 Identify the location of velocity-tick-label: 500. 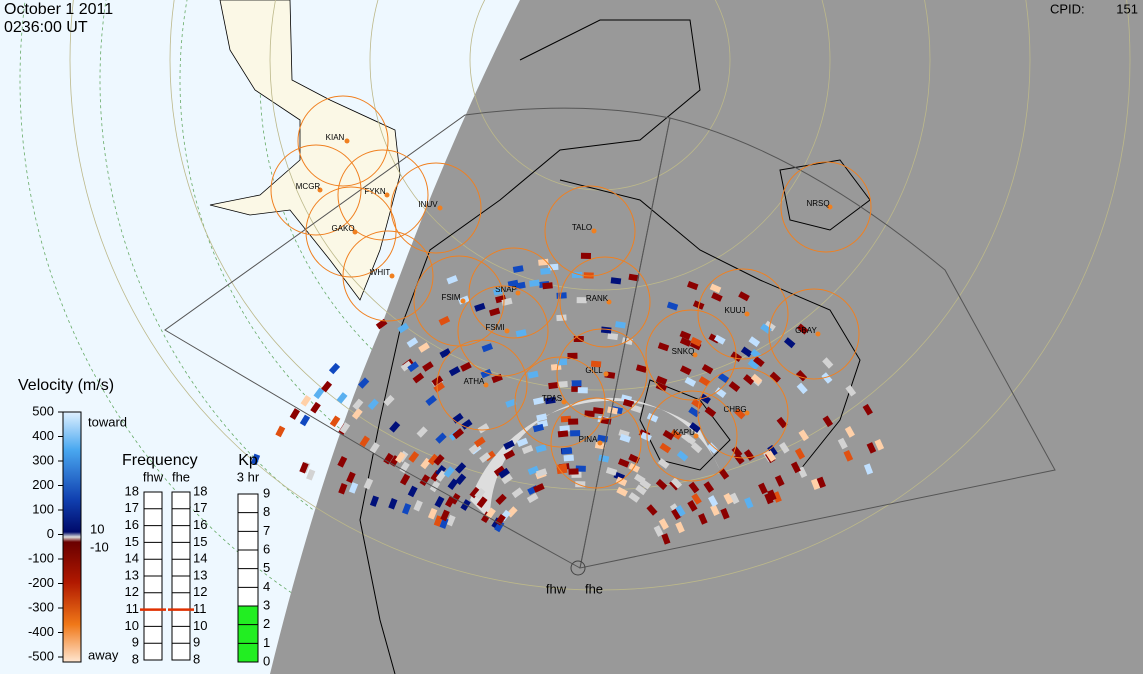
(43, 410).